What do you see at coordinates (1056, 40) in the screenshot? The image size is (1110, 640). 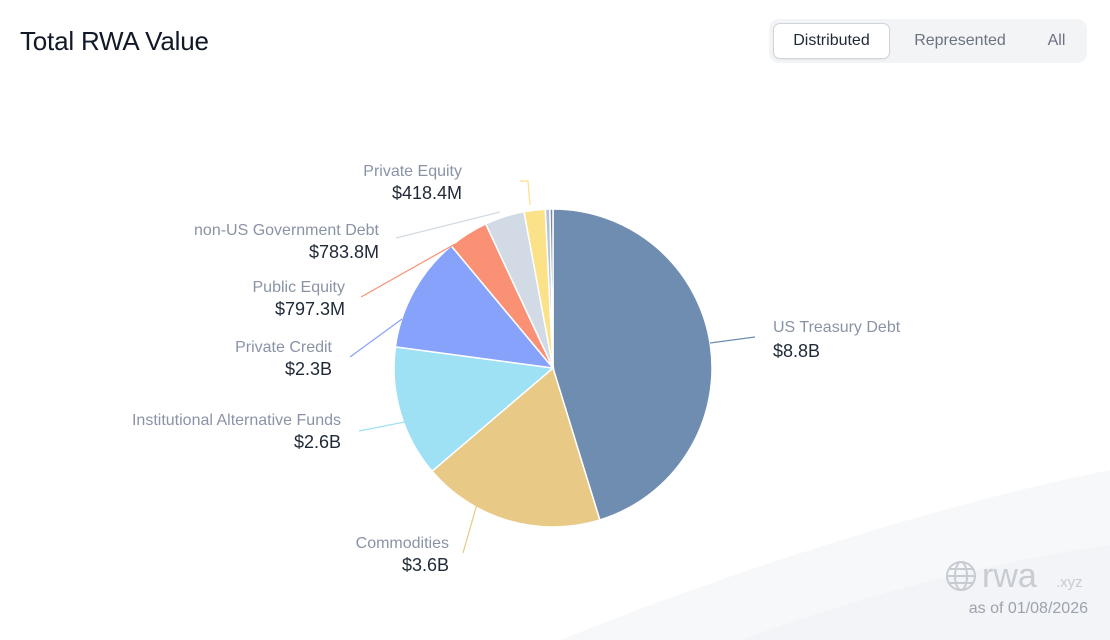 I see `tab-all: All` at bounding box center [1056, 40].